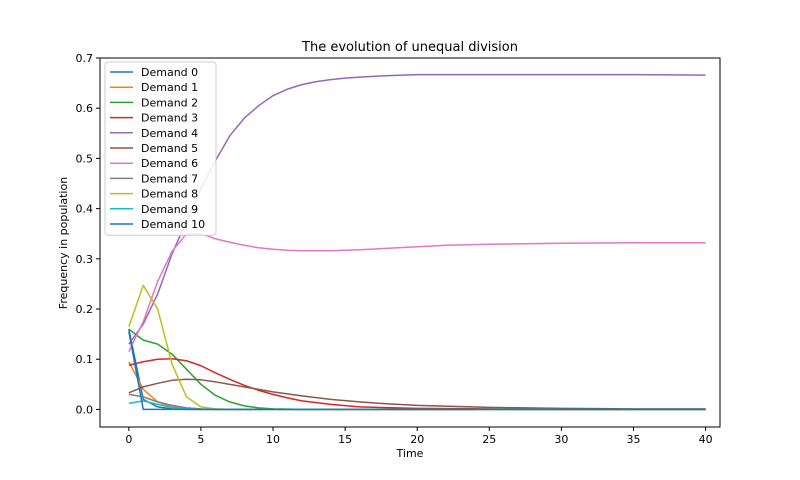 The width and height of the screenshot is (800, 480). I want to click on x-axis: 0 5 10 15 20 25 30 35 40, so click(419, 436).